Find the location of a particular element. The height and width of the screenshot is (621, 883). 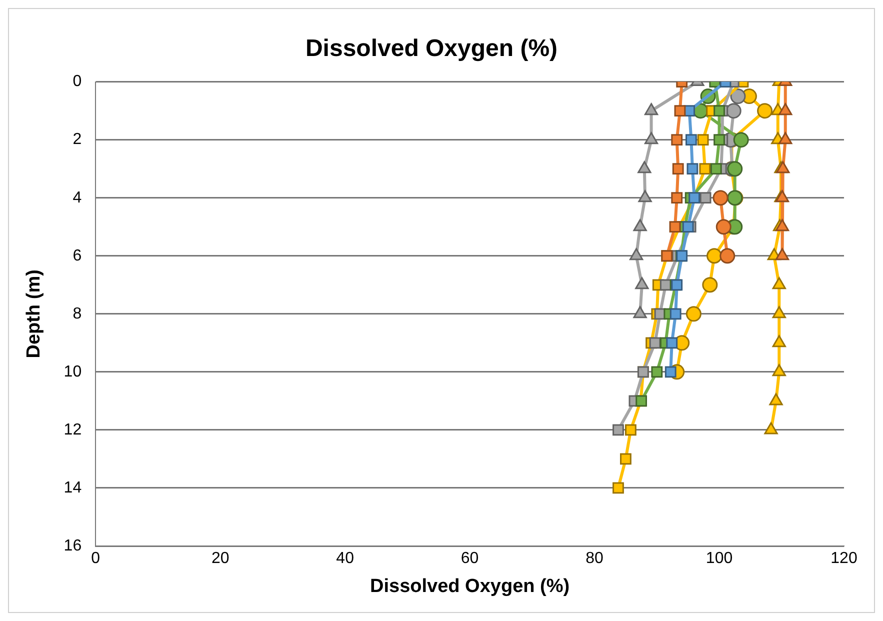

y-tick-label: 10 is located at coordinates (73, 371).